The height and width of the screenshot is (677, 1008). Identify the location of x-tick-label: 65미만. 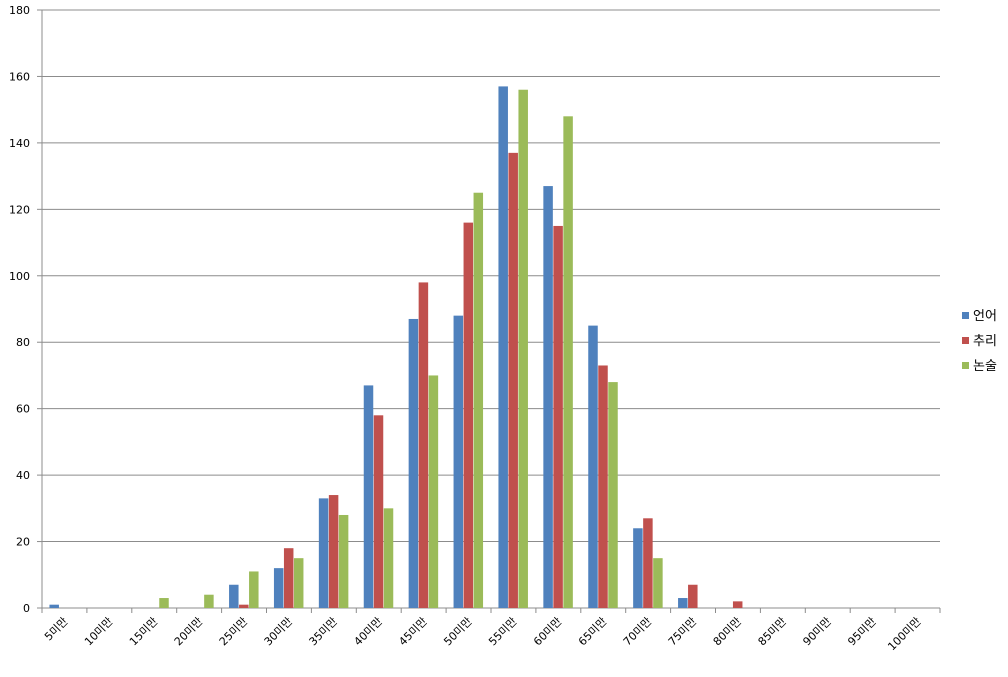
(592, 631).